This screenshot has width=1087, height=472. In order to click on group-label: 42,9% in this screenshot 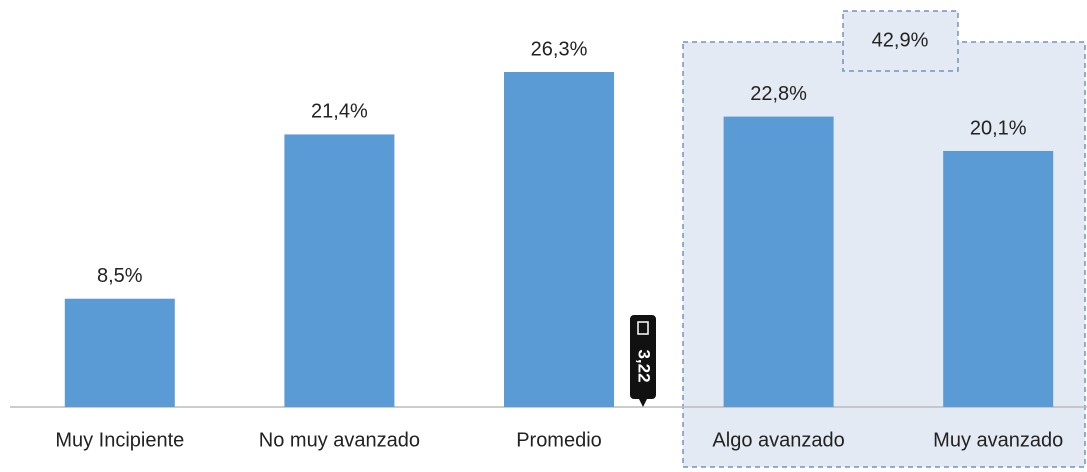, I will do `click(900, 40)`.